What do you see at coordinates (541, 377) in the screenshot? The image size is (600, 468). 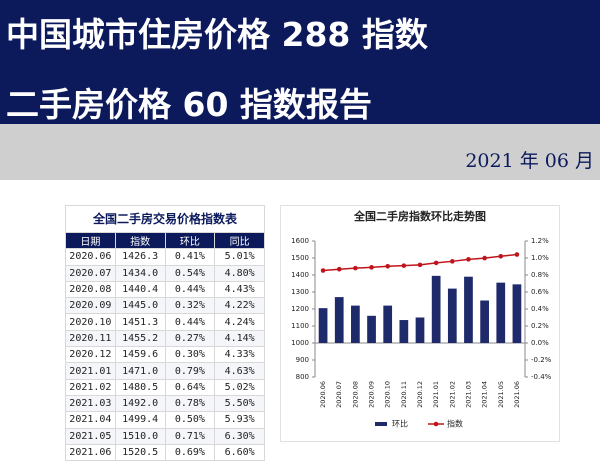 I see `y2-tick-label: -0.4%` at bounding box center [541, 377].